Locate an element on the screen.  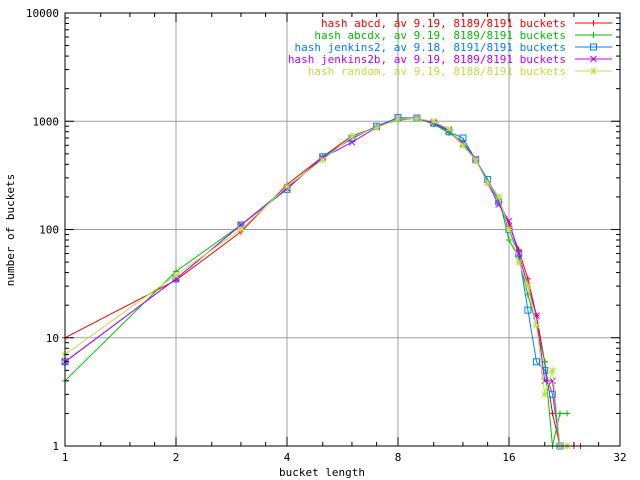
y-tick-label-3: 1000 is located at coordinates (46, 121).